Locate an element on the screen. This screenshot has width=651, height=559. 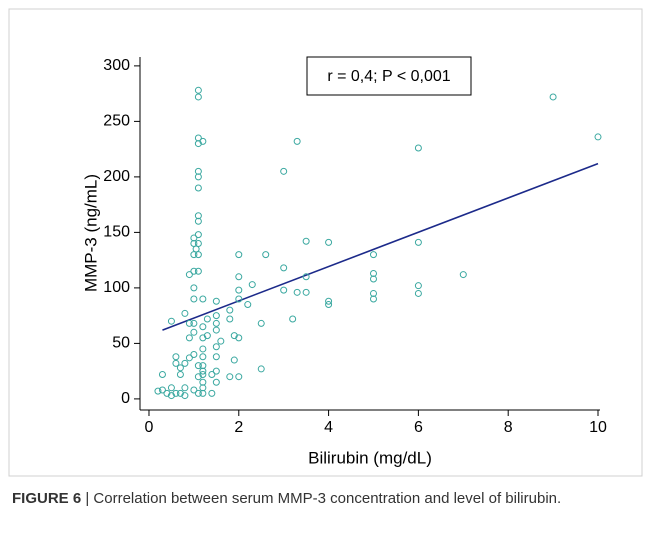
y-tick-label: 0 is located at coordinates (125, 398).